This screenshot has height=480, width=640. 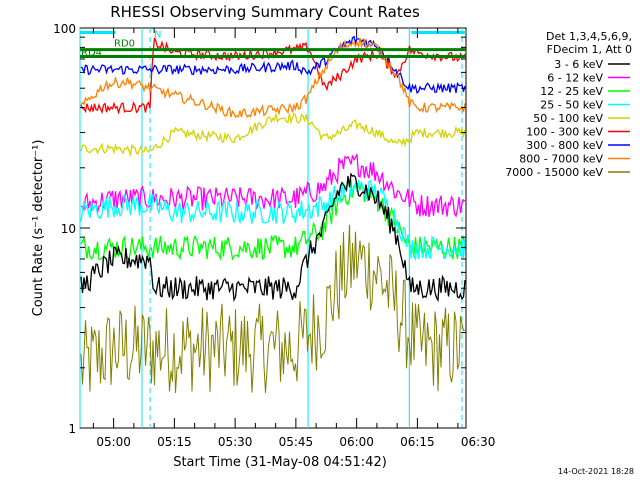 What do you see at coordinates (72, 429) in the screenshot?
I see `y-tick-label: 1` at bounding box center [72, 429].